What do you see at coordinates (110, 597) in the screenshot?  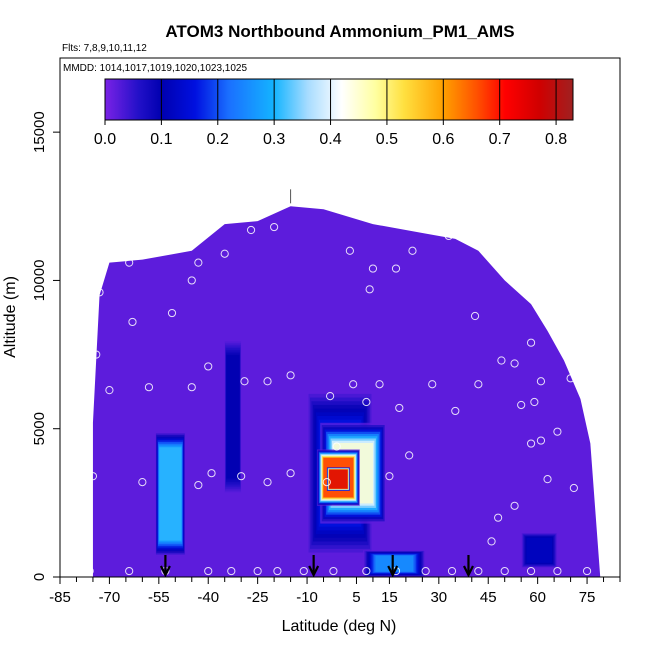 I see `x-tick-label: -70` at bounding box center [110, 597].